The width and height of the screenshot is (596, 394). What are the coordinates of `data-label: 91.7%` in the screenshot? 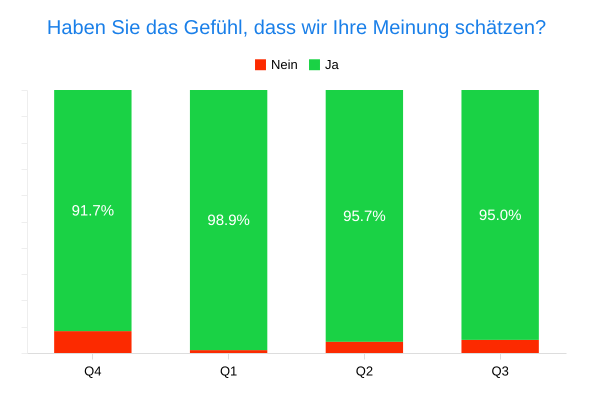 It's located at (93, 211).